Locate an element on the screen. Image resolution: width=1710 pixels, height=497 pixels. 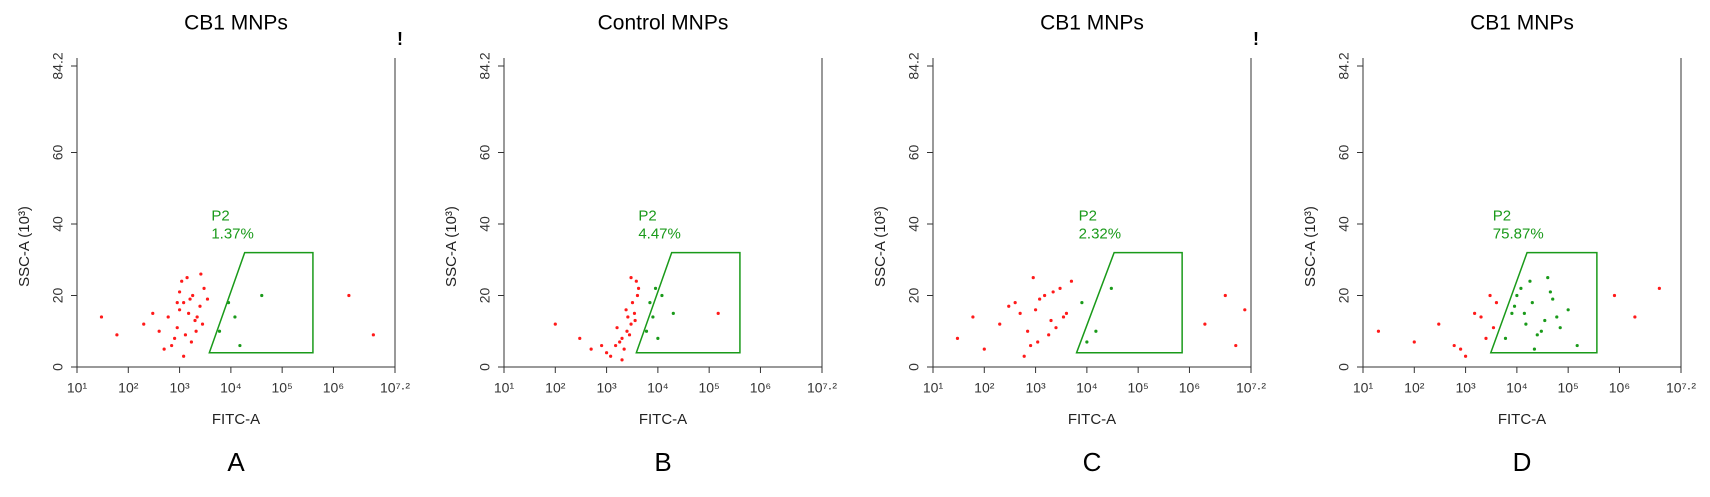
y-tick-label: 20 is located at coordinates (914, 296).